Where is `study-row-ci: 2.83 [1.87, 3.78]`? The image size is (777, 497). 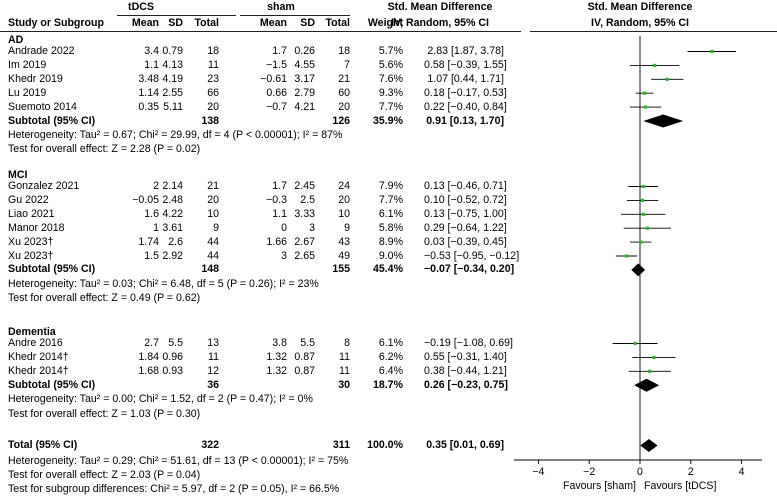
study-row-ci: 2.83 [1.87, 3.78] is located at coordinates (465, 51).